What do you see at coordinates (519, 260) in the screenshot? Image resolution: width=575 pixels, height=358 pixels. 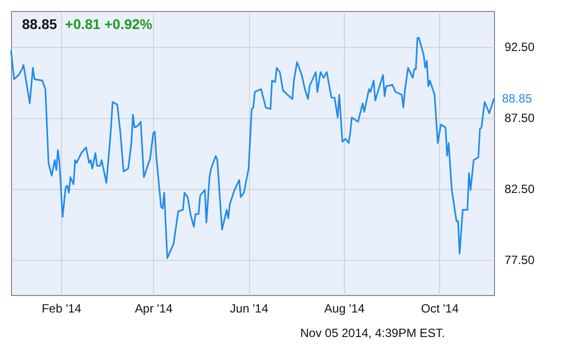 I see `y-tick-label: 77.50` at bounding box center [519, 260].